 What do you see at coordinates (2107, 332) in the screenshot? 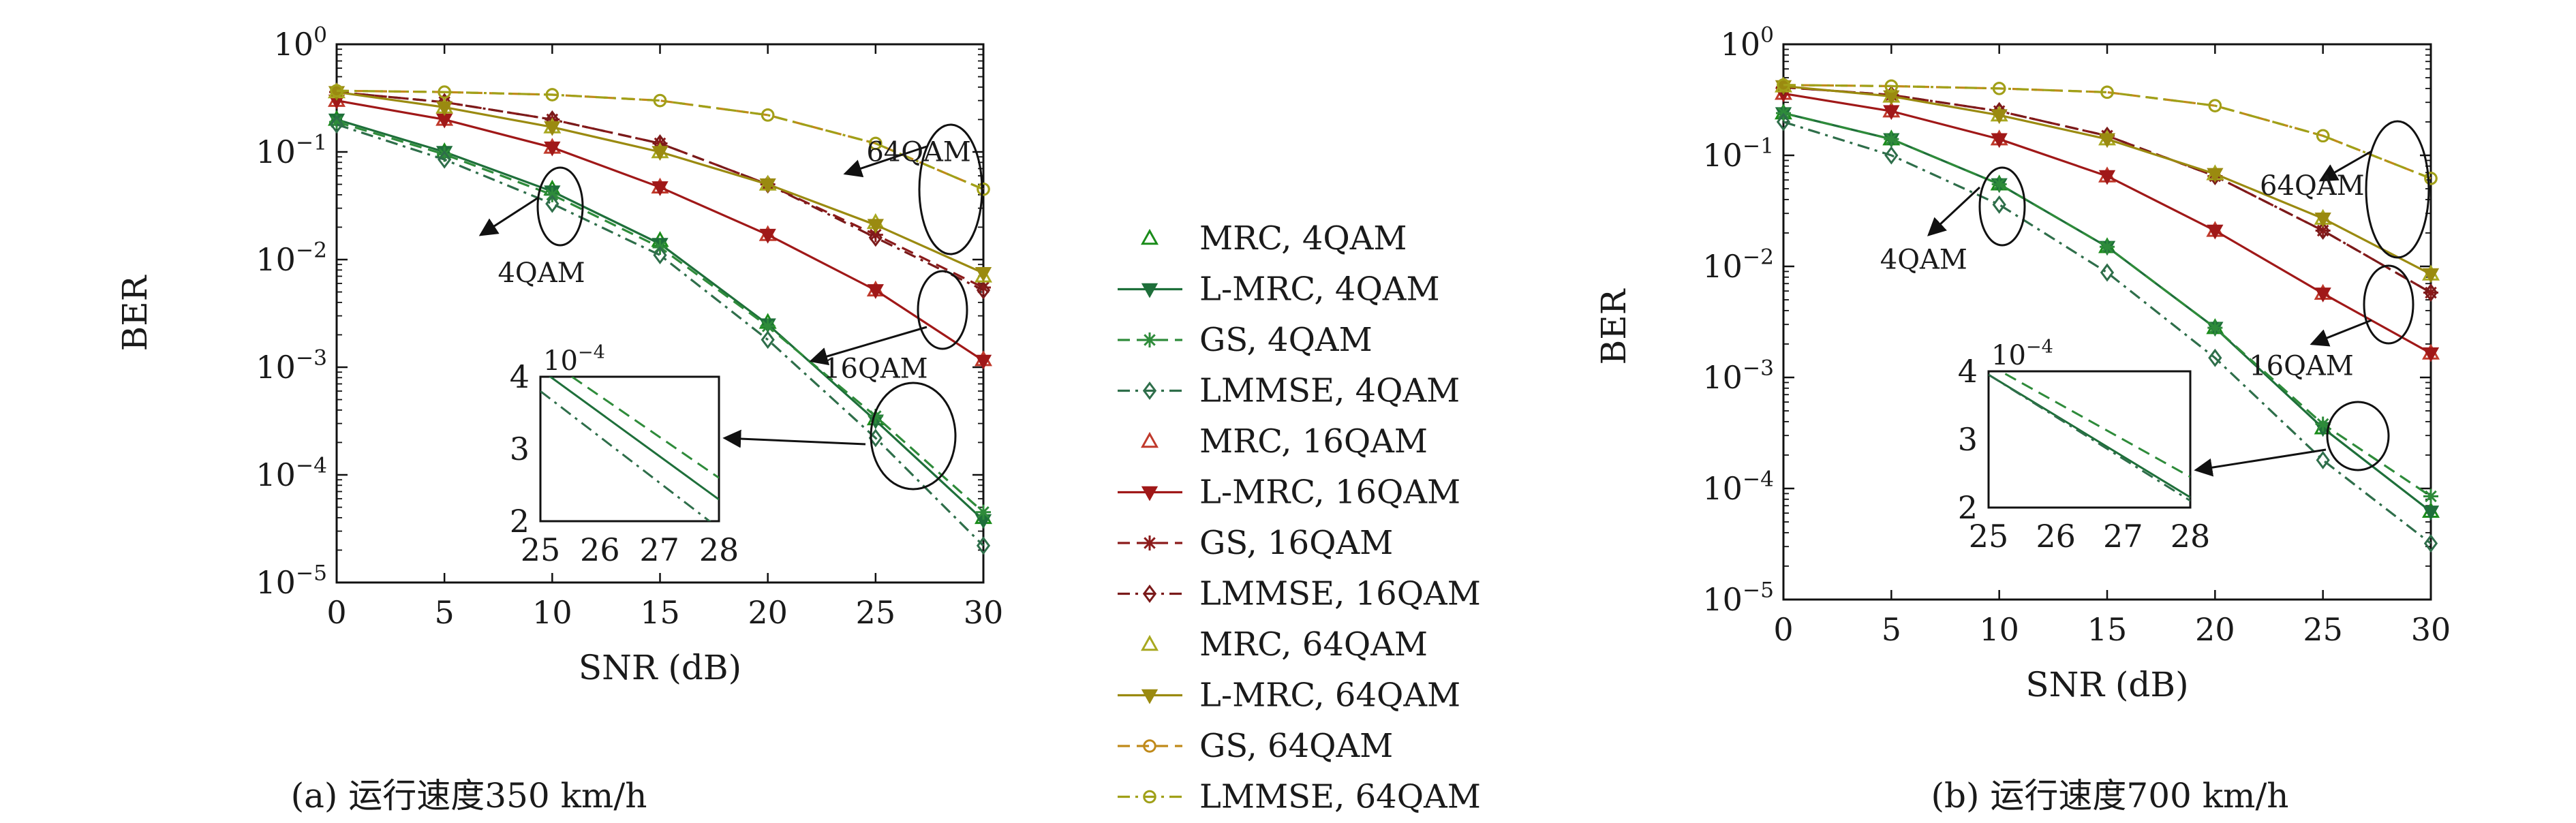
I see `series-lmmse-4qam` at bounding box center [2107, 332].